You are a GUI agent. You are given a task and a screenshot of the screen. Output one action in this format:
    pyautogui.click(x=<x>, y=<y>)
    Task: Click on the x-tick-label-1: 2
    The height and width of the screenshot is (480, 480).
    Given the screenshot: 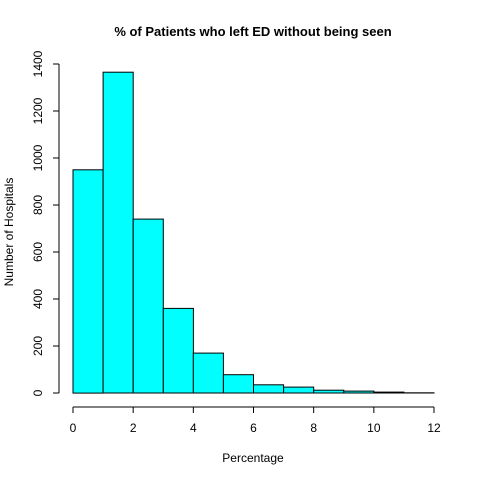 What is the action you would take?
    pyautogui.click(x=133, y=428)
    